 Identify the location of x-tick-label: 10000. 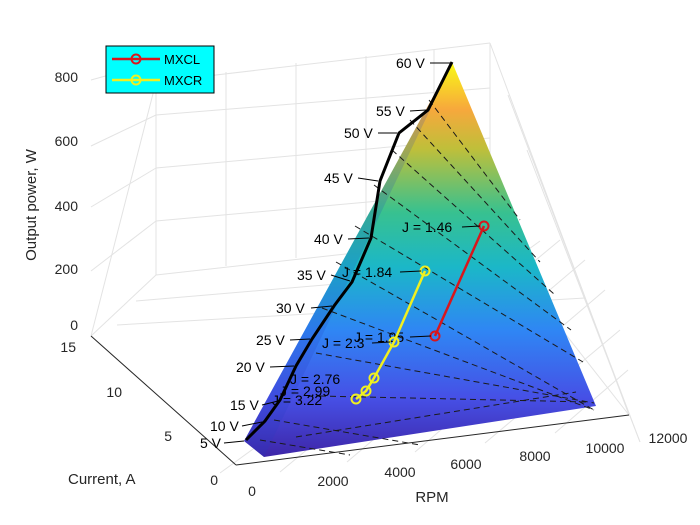
(605, 448).